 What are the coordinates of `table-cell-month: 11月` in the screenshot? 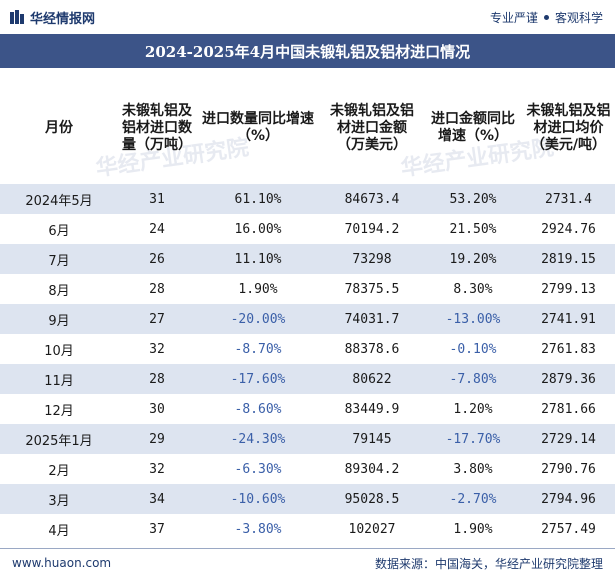 It's located at (59, 379).